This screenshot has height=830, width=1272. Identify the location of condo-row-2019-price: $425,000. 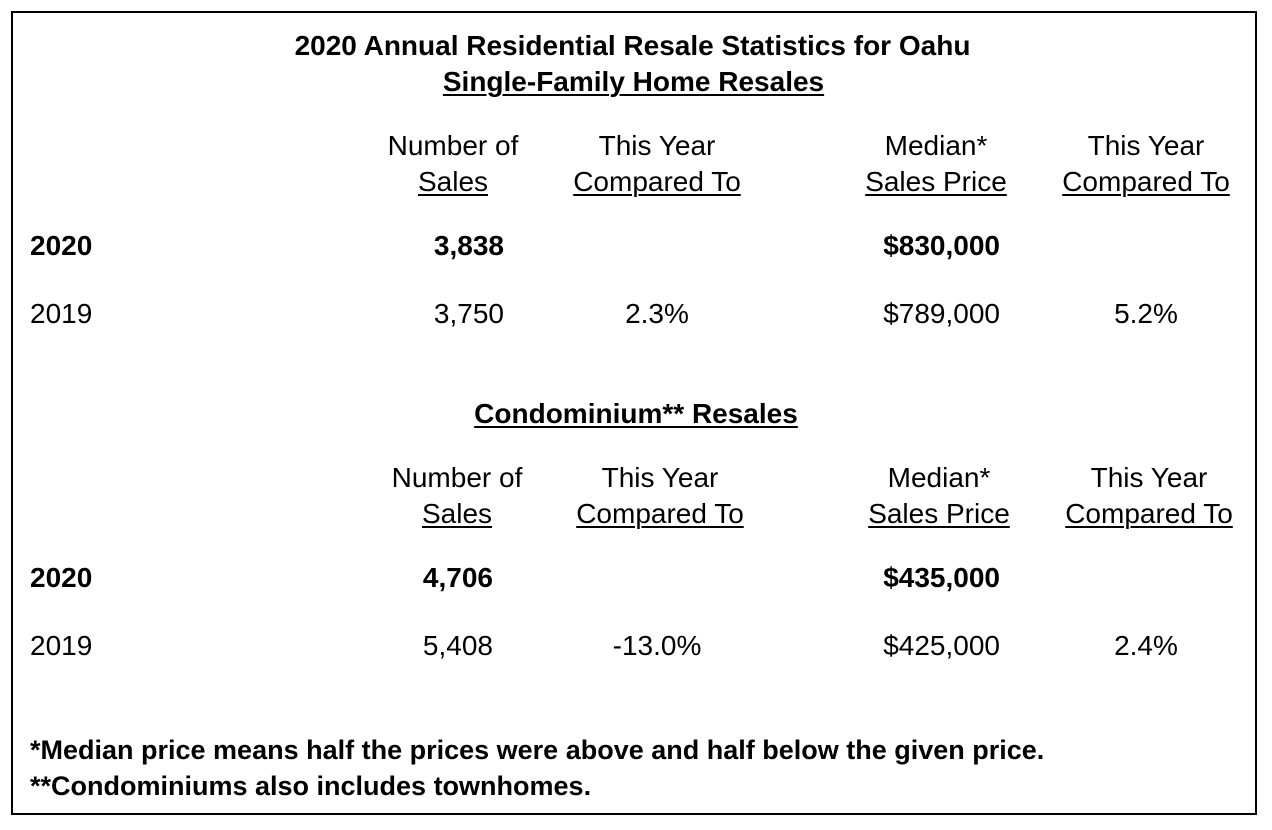
(941, 645).